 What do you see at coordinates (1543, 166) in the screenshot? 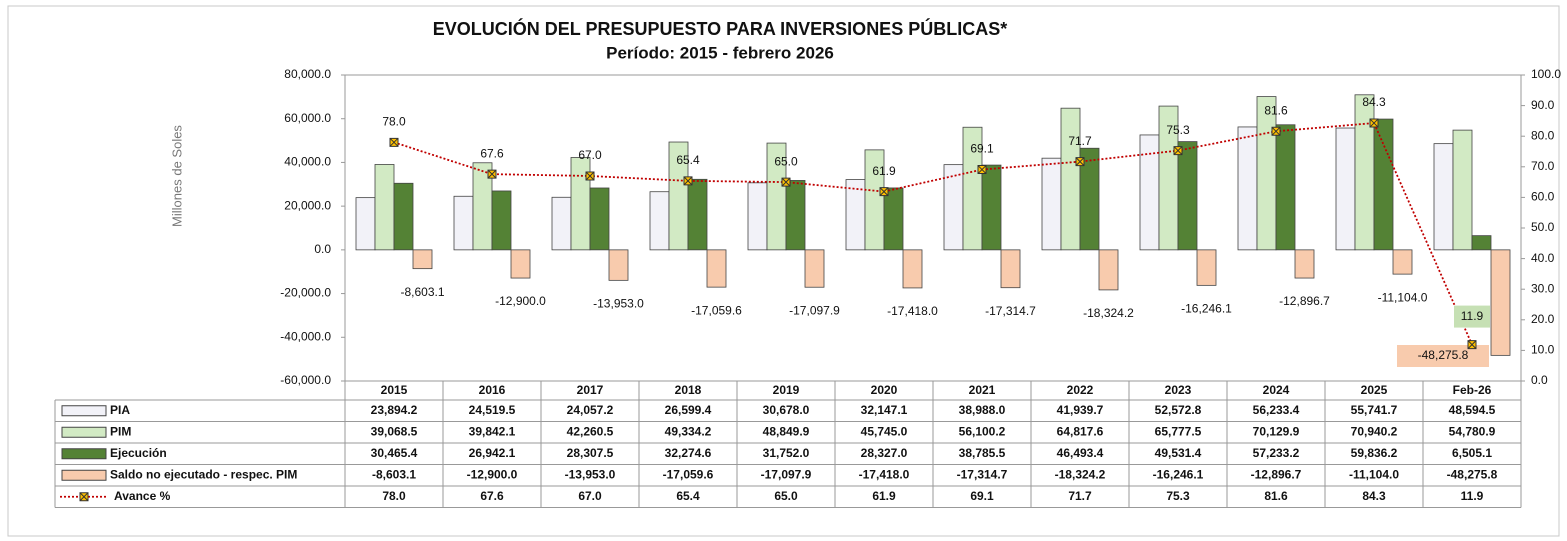
I see `y2-tick-label: 70.0` at bounding box center [1543, 166].